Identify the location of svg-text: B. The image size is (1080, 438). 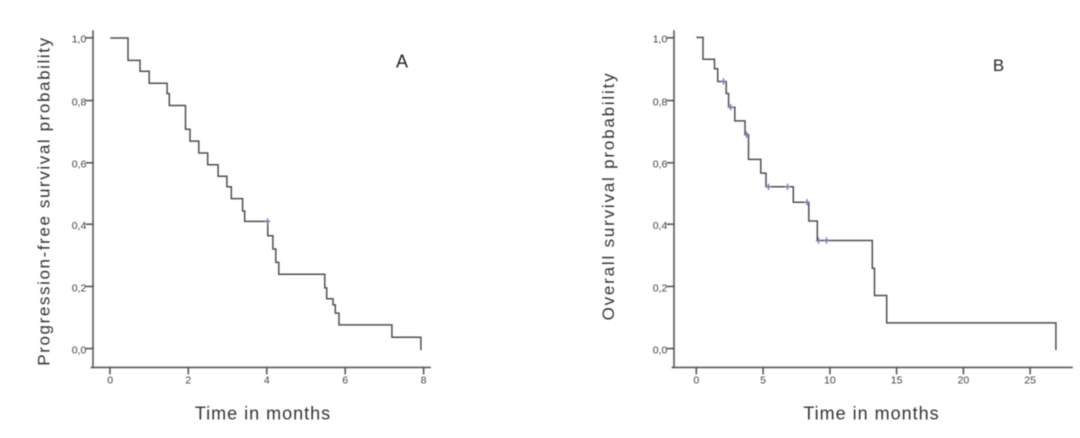
(998, 65).